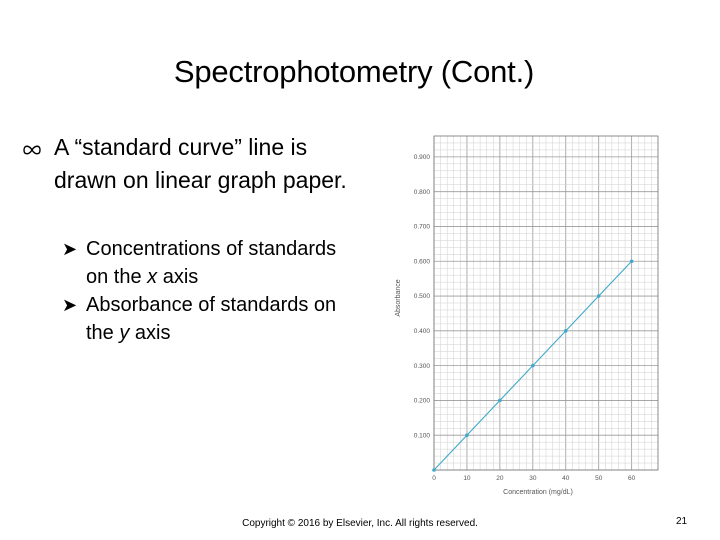 The width and height of the screenshot is (720, 540). I want to click on y-tick-label: 0.200, so click(422, 401).